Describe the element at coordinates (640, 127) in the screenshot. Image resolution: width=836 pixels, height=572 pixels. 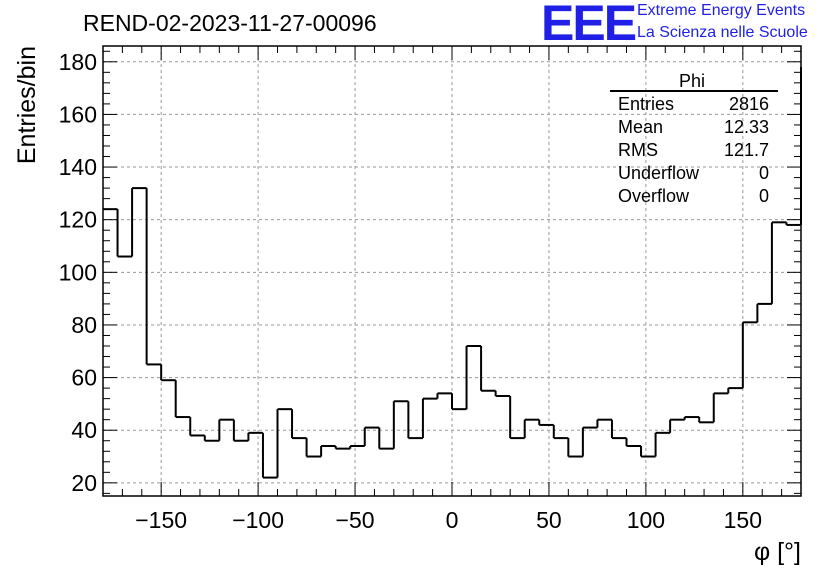
I see `stats-row-label: Mean` at that location.